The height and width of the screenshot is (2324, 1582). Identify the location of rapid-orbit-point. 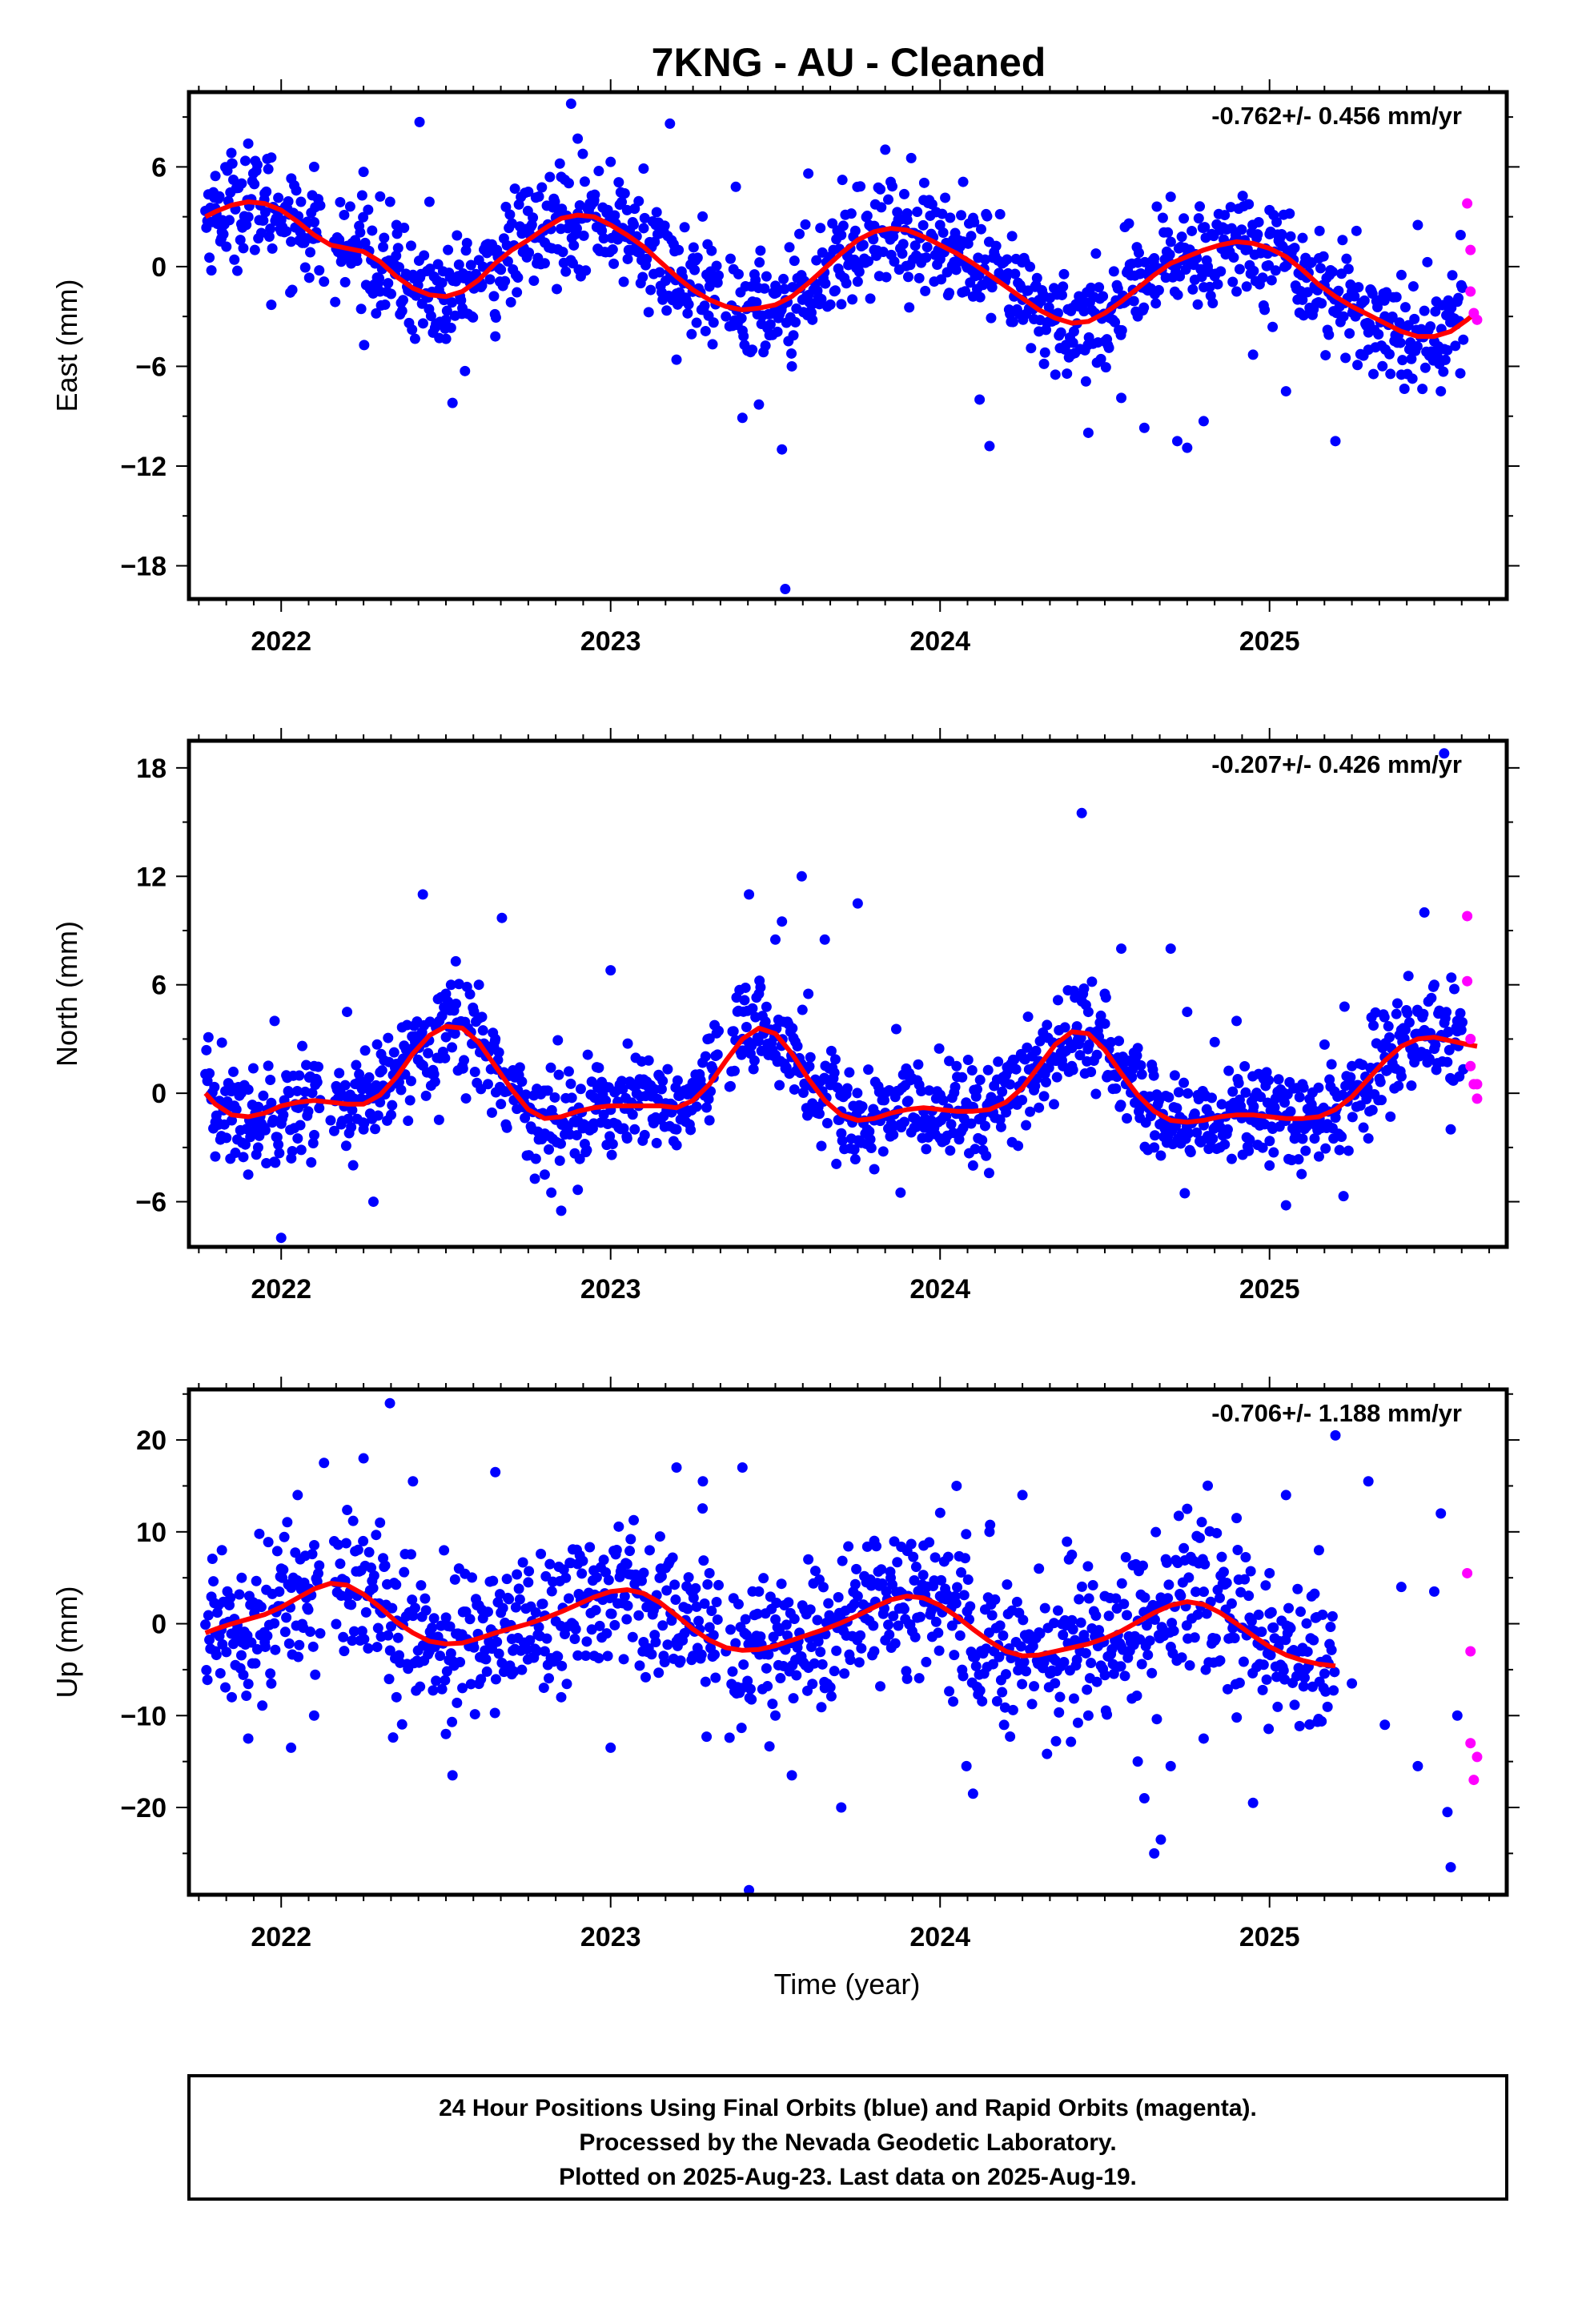
(1470, 1038).